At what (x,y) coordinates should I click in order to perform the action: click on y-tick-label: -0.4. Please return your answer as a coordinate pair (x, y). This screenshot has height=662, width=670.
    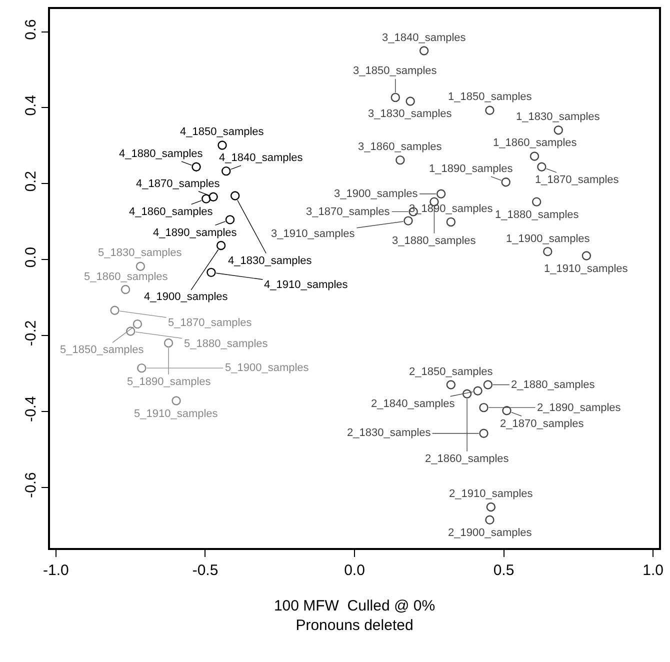
    Looking at the image, I should click on (31, 409).